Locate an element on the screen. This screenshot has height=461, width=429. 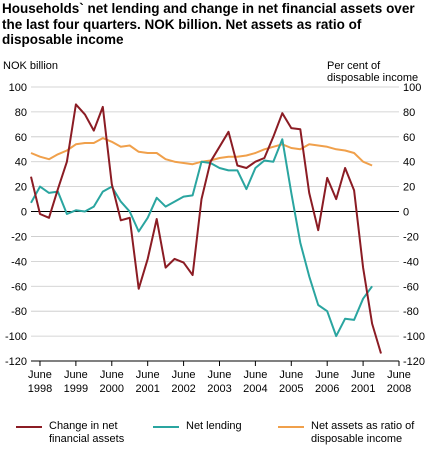
y-tick-label-left: -80 is located at coordinates (19, 312).